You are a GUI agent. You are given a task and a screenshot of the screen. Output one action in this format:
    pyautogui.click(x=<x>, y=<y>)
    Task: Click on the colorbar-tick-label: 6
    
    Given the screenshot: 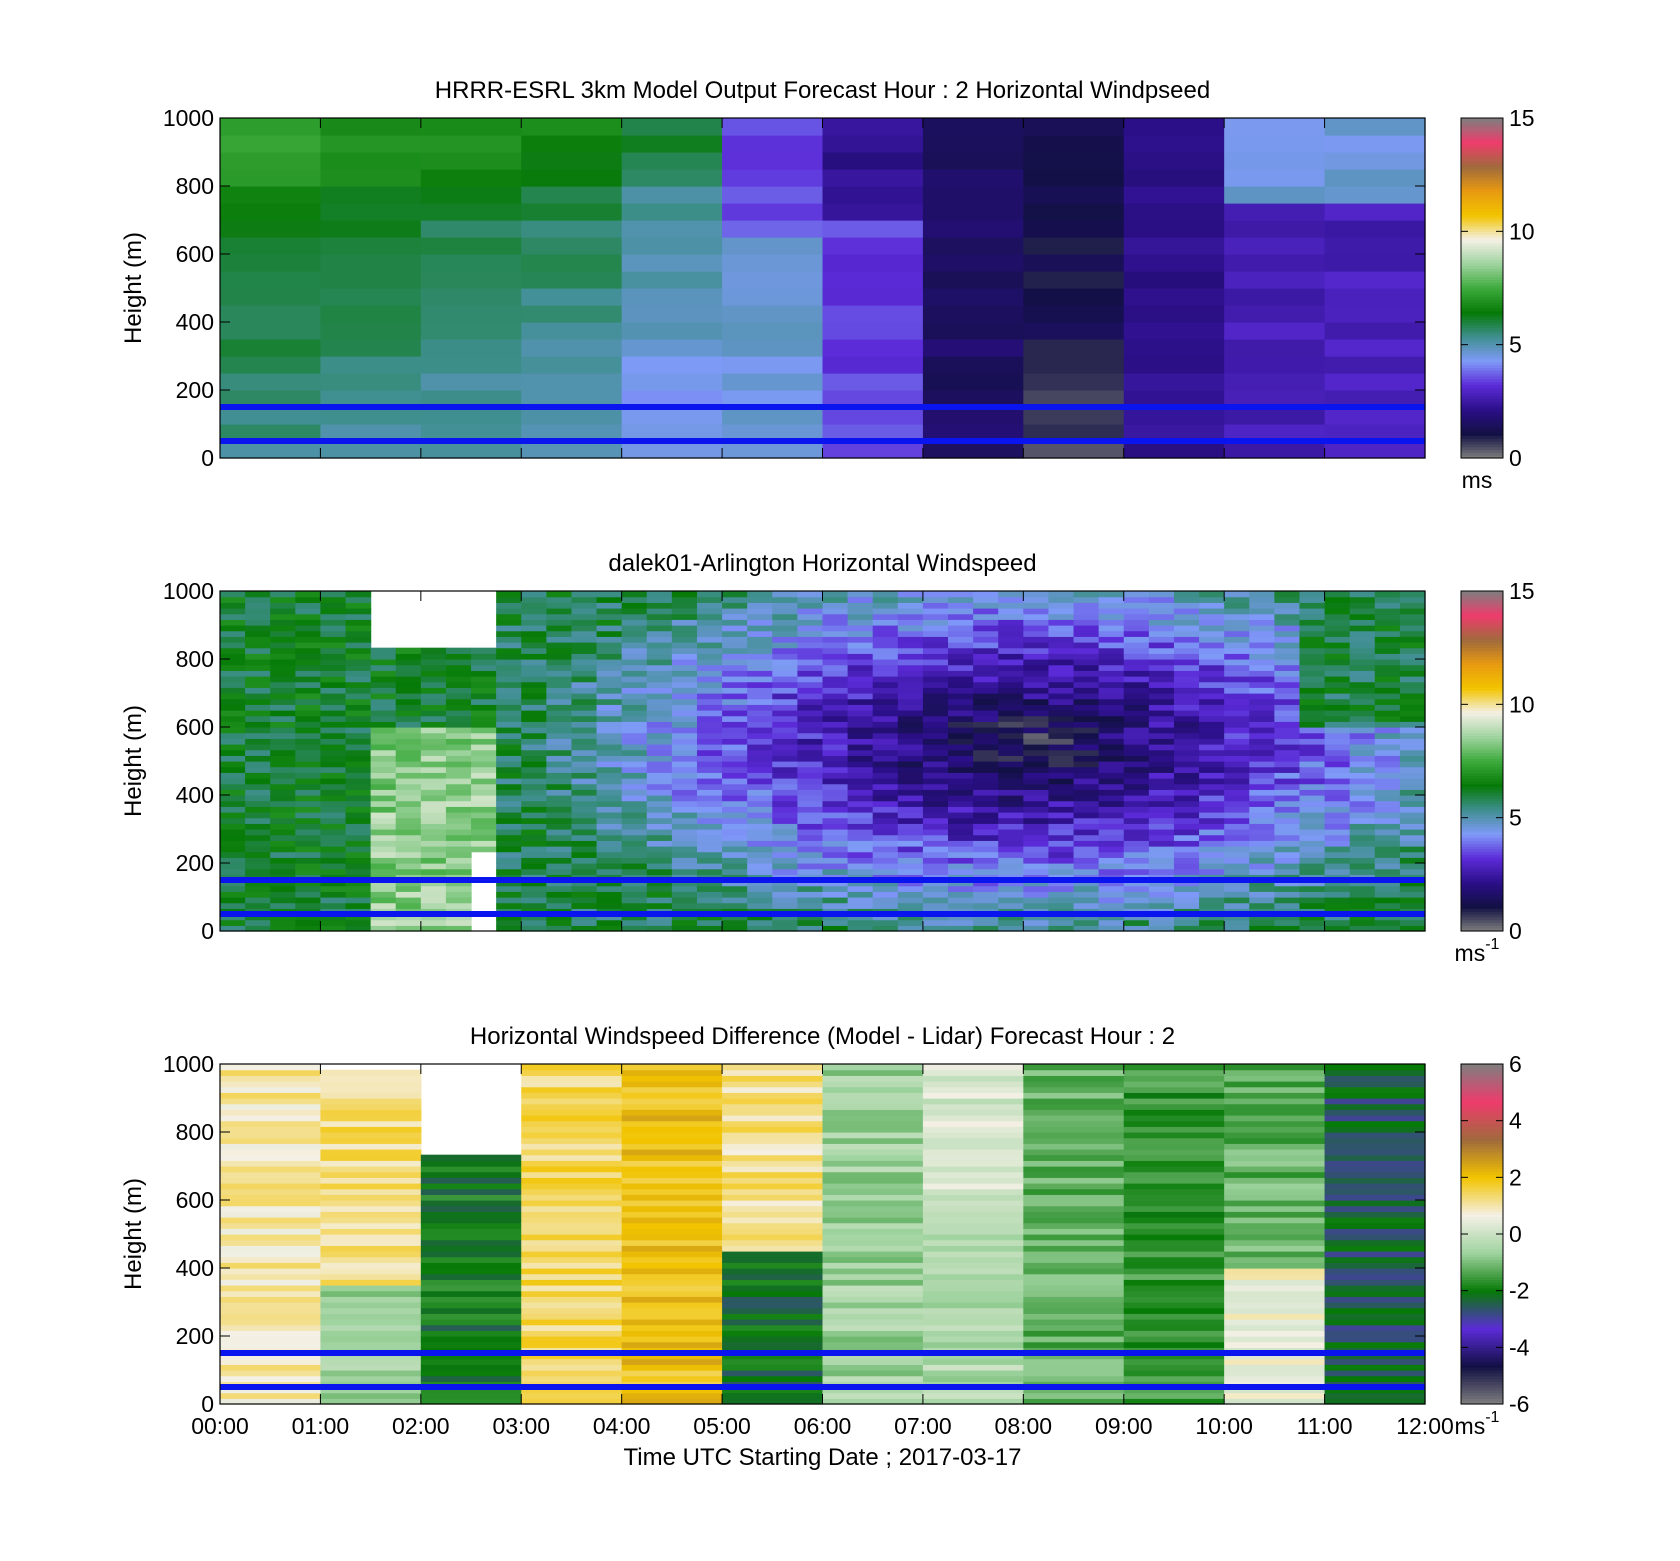 What is the action you would take?
    pyautogui.click(x=1515, y=1064)
    